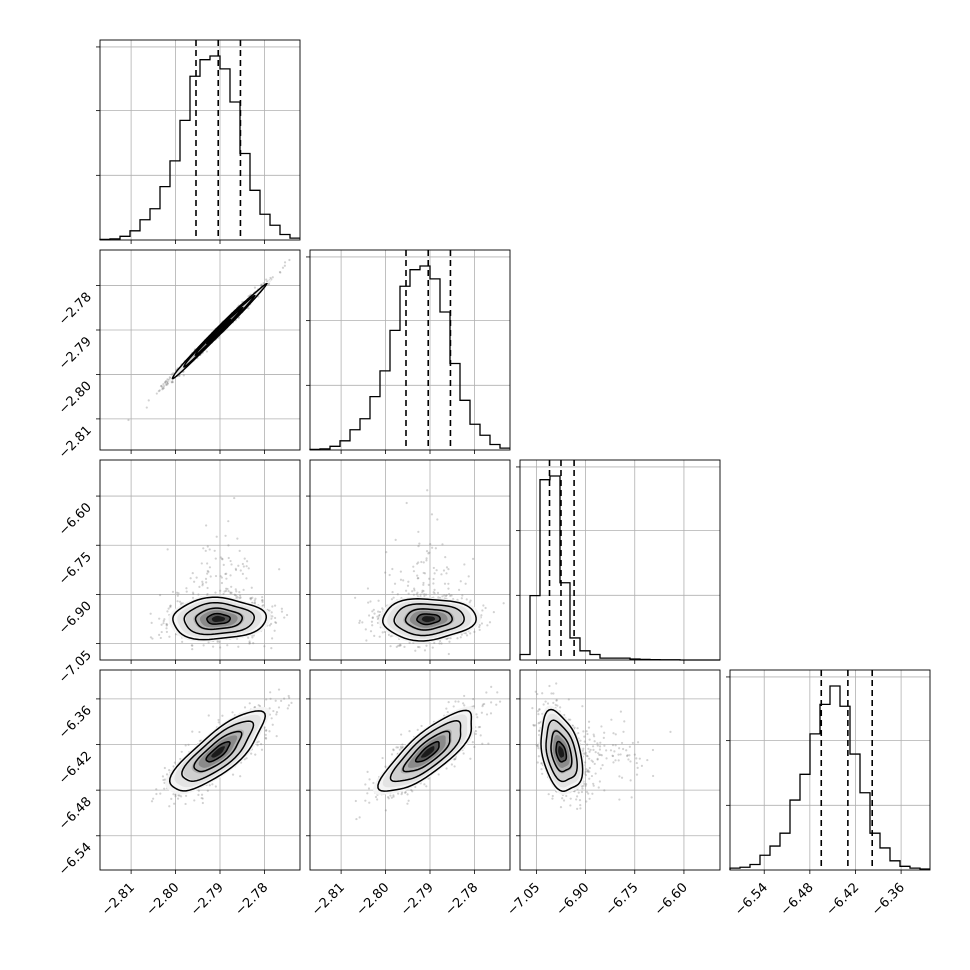  What do you see at coordinates (75, 768) in the screenshot?
I see `y-tick-label: −6.42` at bounding box center [75, 768].